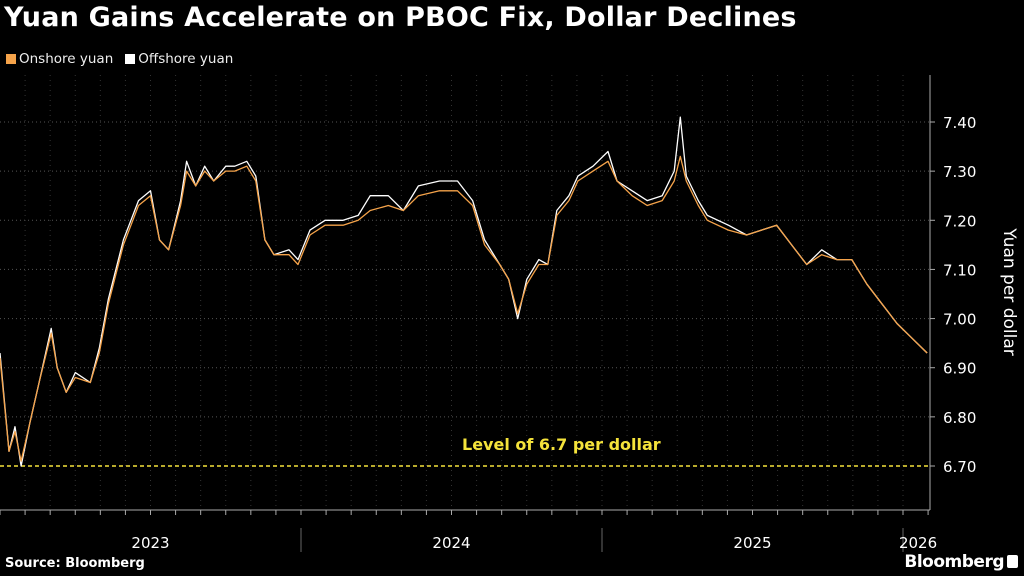 The height and width of the screenshot is (576, 1024). What do you see at coordinates (959, 221) in the screenshot?
I see `y-tick-label: 7.20` at bounding box center [959, 221].